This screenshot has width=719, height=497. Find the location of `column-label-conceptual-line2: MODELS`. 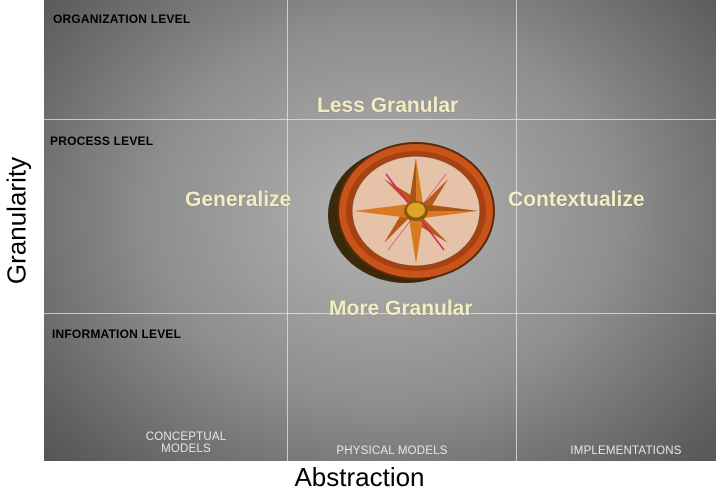

column-label-conceptual-line2: MODELS is located at coordinates (186, 449).